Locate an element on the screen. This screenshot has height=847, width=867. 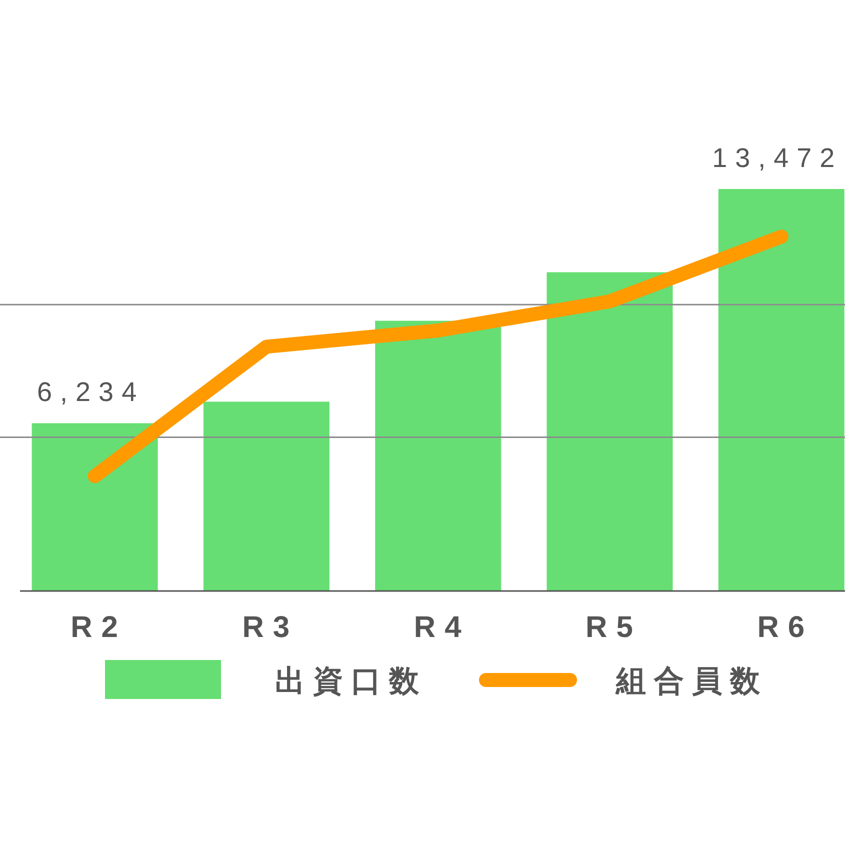
data-label: 13,472 is located at coordinates (777, 158).